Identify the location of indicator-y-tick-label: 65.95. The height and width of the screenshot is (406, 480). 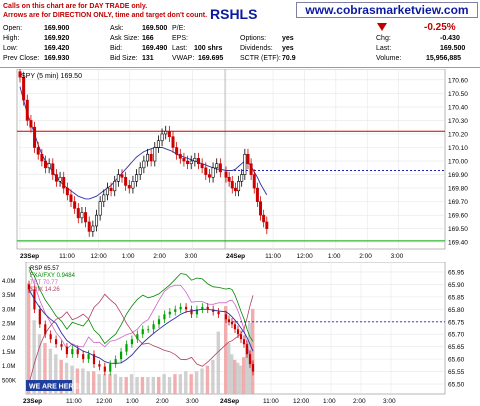
(456, 272).